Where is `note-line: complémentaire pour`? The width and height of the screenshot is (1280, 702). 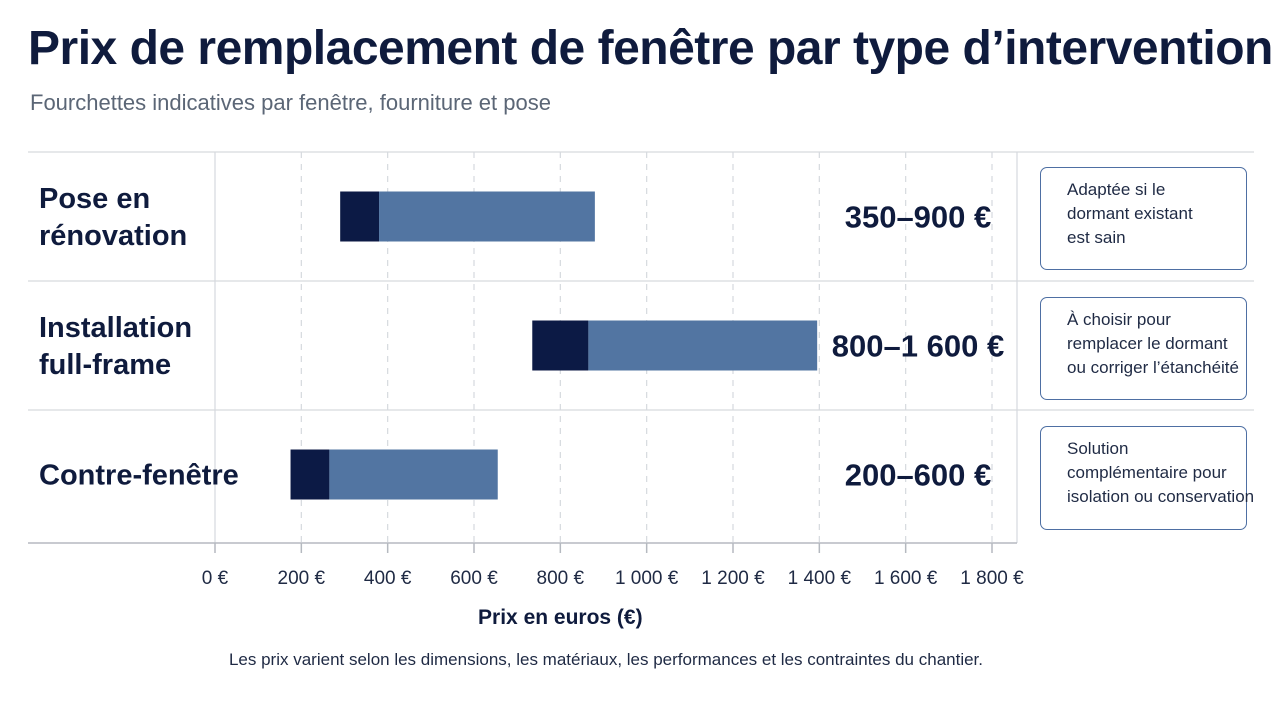
note-line: complémentaire pour is located at coordinates (1147, 472).